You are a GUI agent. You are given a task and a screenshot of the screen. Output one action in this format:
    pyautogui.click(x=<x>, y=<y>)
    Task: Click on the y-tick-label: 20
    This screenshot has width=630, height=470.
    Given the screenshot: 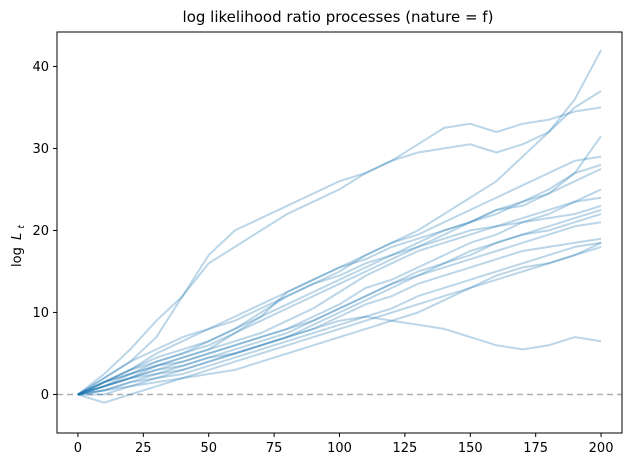 What is the action you would take?
    pyautogui.click(x=40, y=231)
    